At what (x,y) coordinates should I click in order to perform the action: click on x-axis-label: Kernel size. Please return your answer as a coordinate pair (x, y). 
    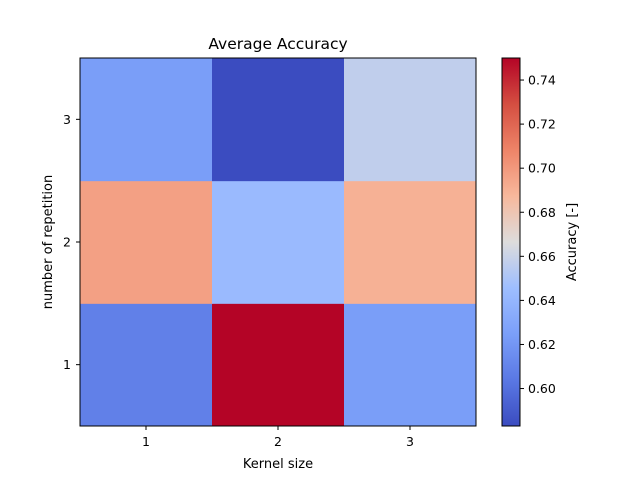
    Looking at the image, I should click on (278, 464).